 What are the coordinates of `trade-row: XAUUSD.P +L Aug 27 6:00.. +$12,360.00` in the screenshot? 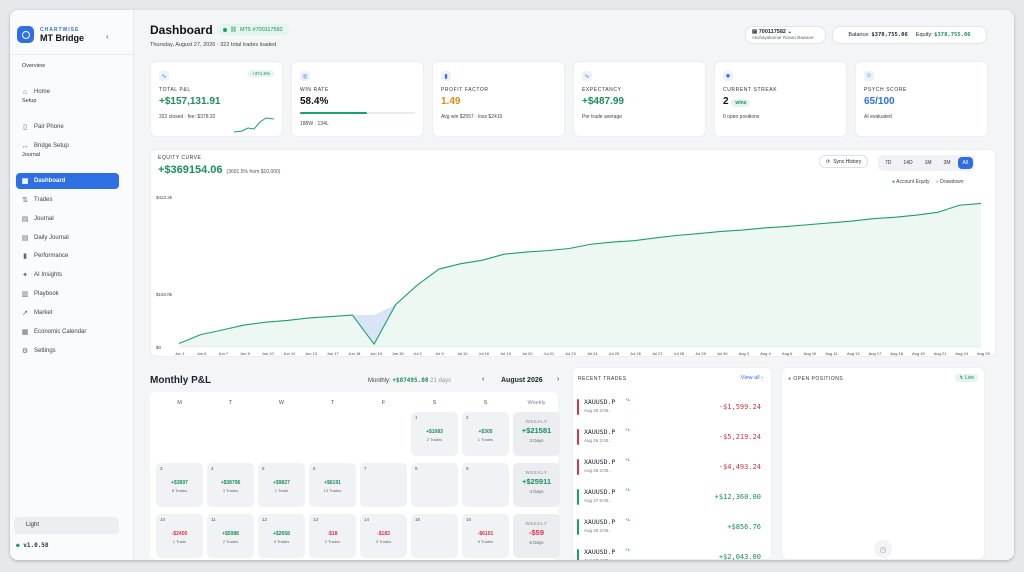 It's located at (672, 498).